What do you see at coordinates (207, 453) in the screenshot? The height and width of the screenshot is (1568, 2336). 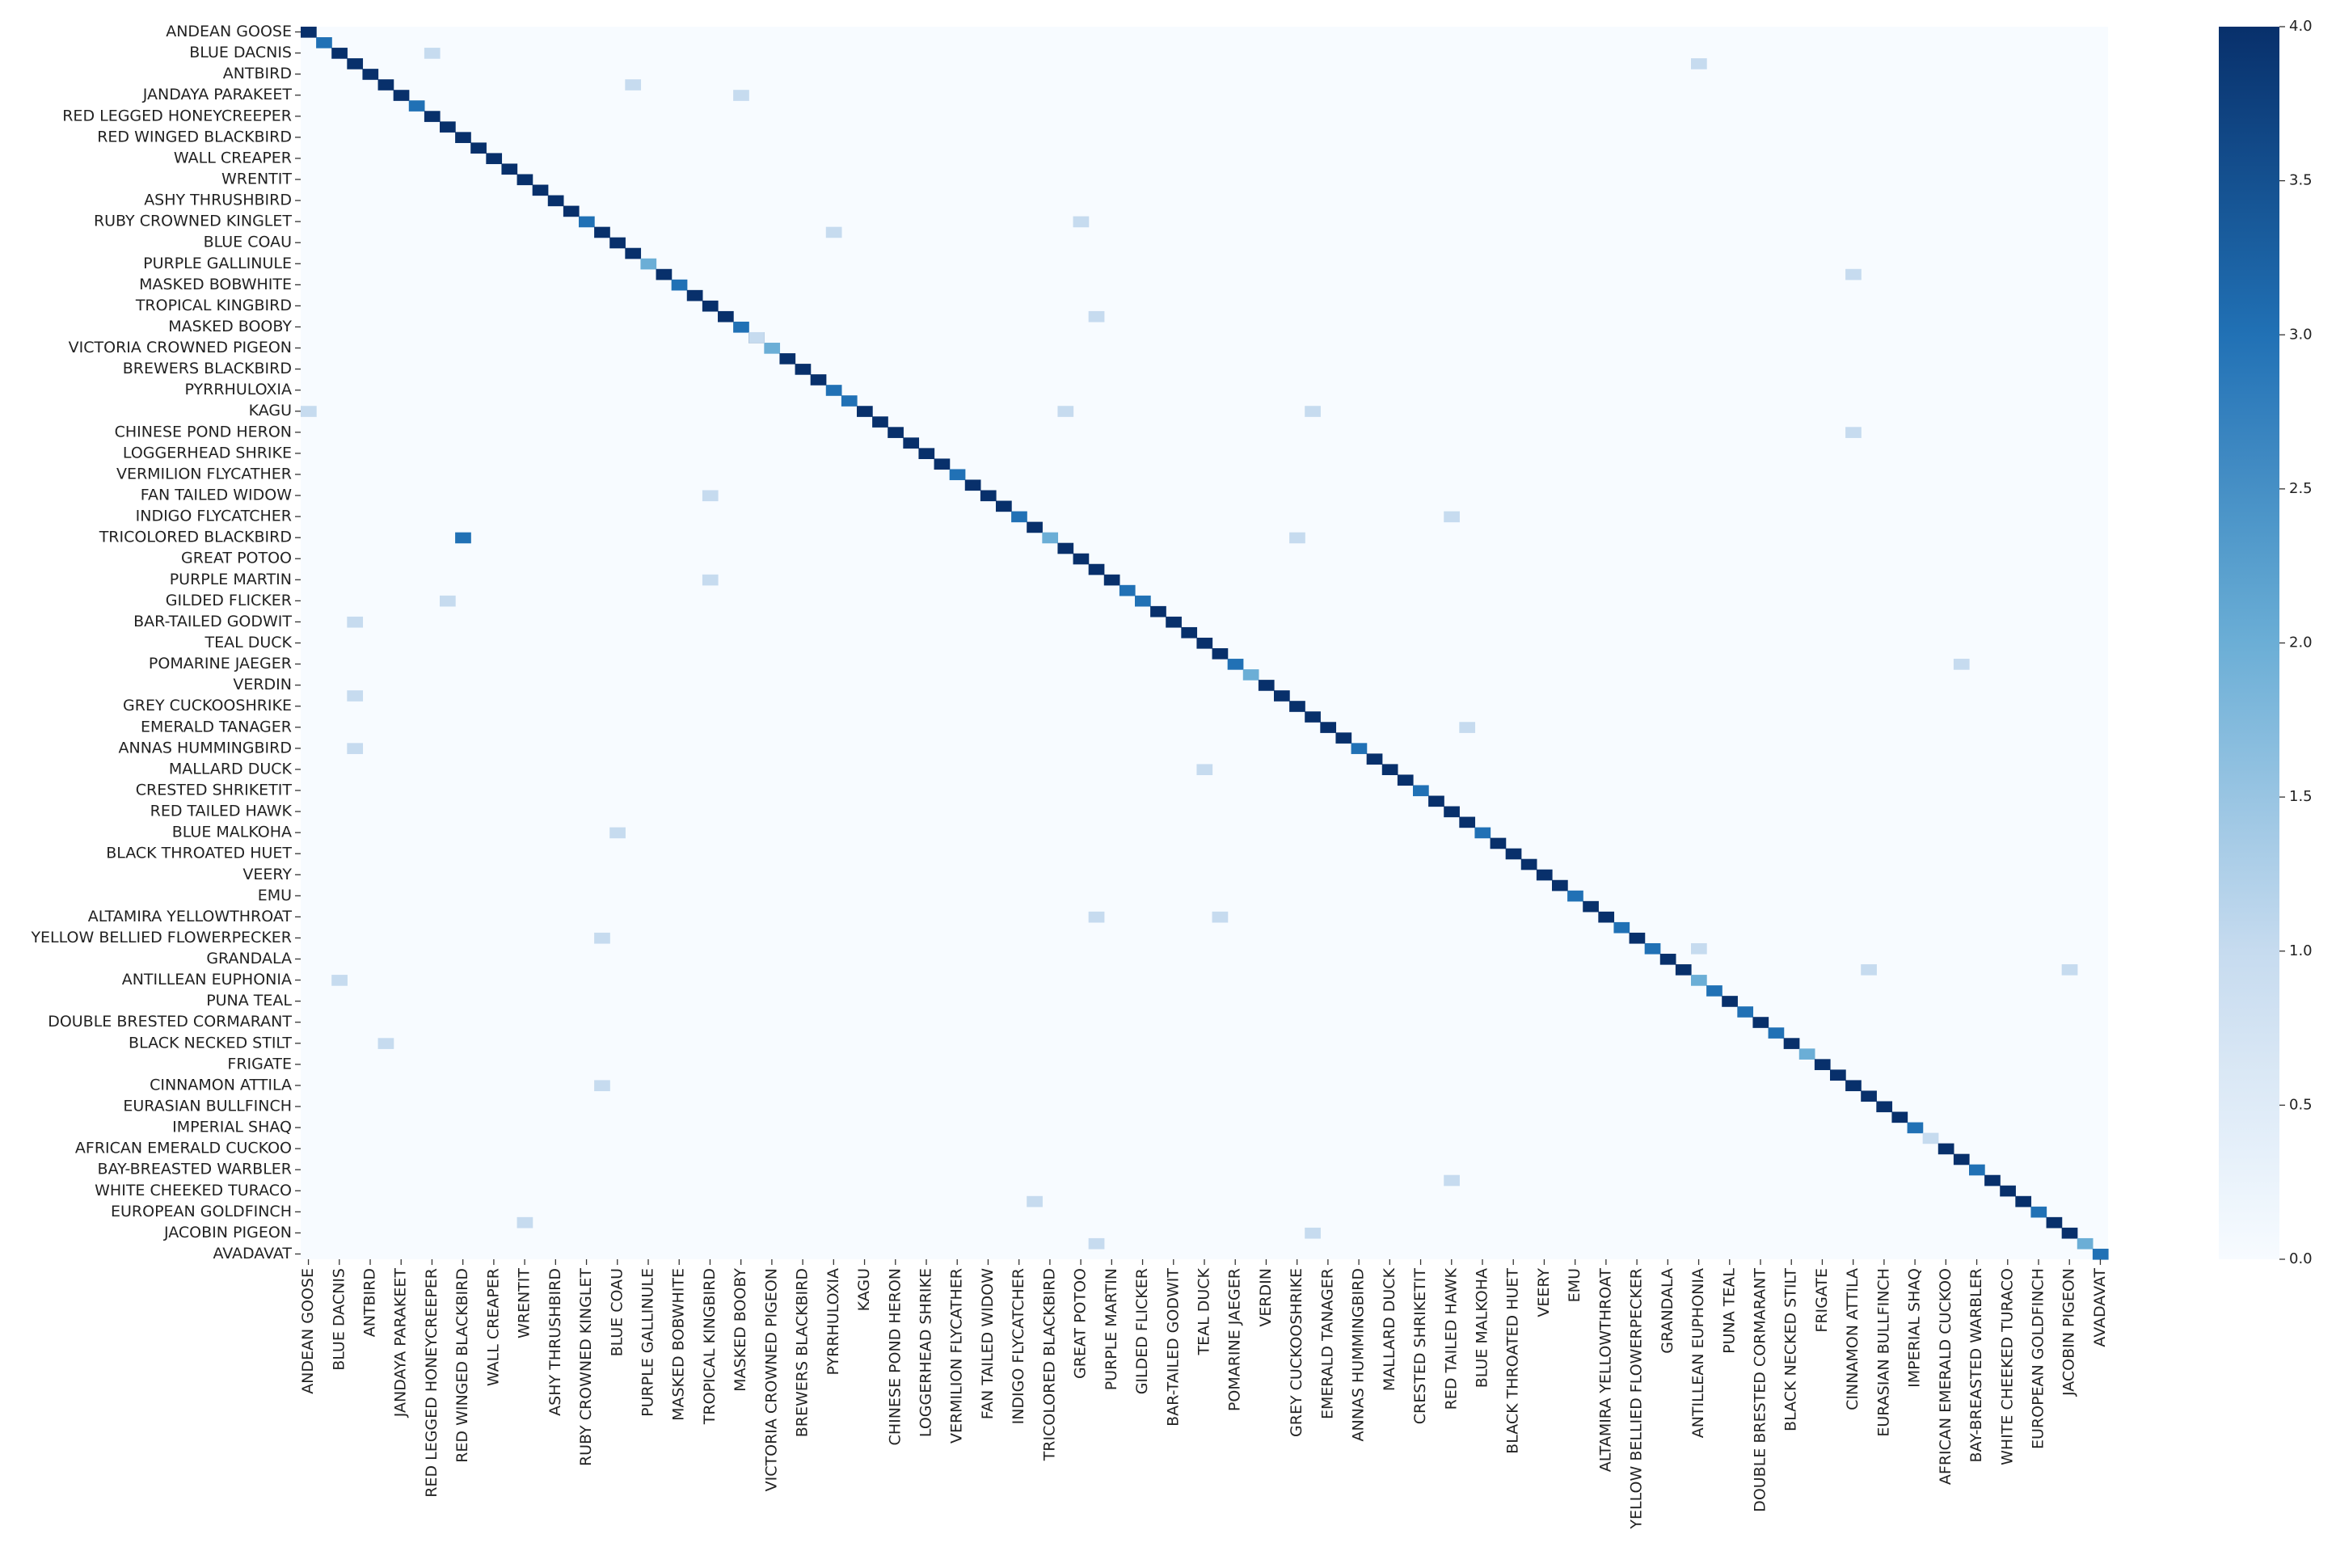 I see `y-tick-label: LOGGERHEAD SHRIKE` at bounding box center [207, 453].